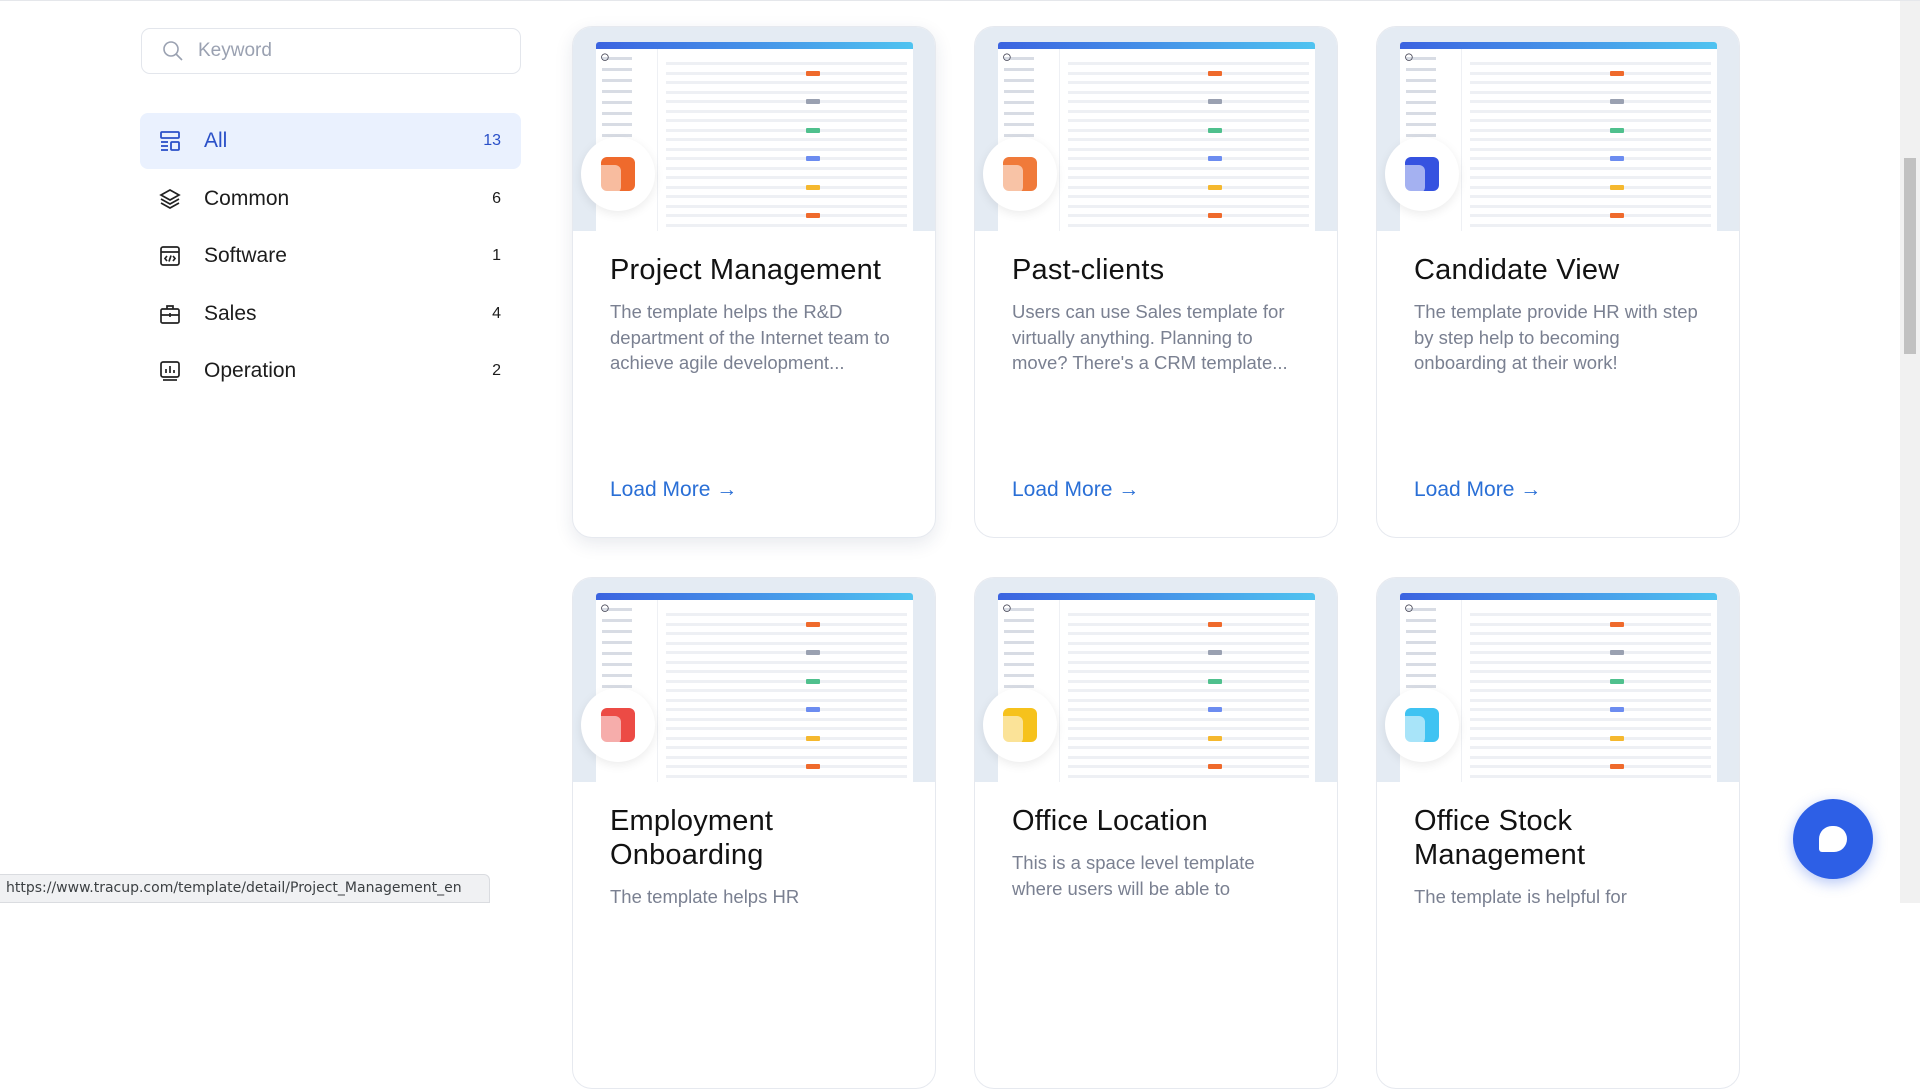  I want to click on template-title: Office Location, so click(1110, 821).